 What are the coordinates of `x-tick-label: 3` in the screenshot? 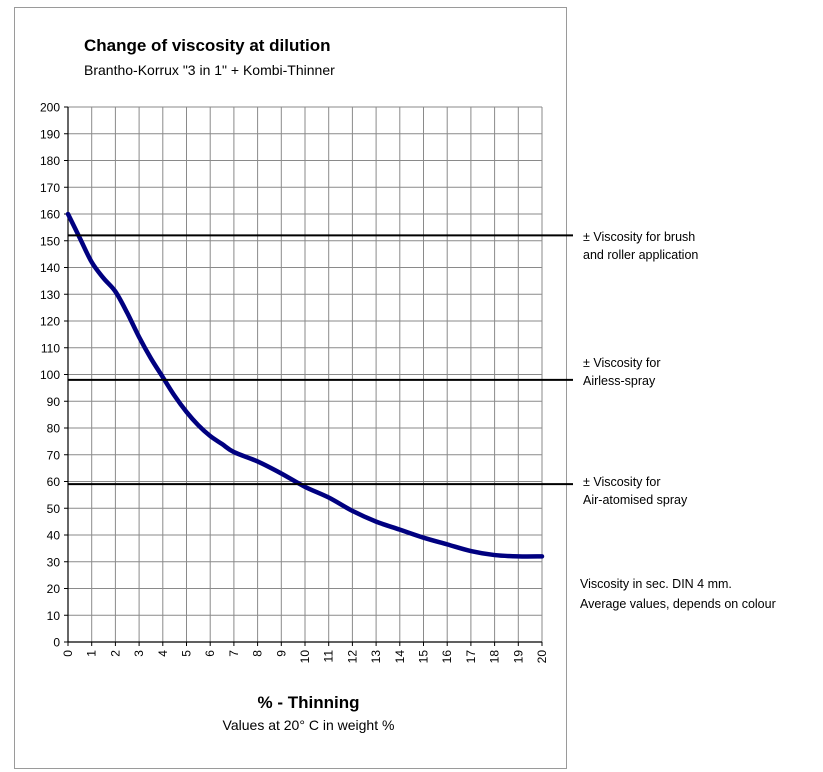 It's located at (139, 653).